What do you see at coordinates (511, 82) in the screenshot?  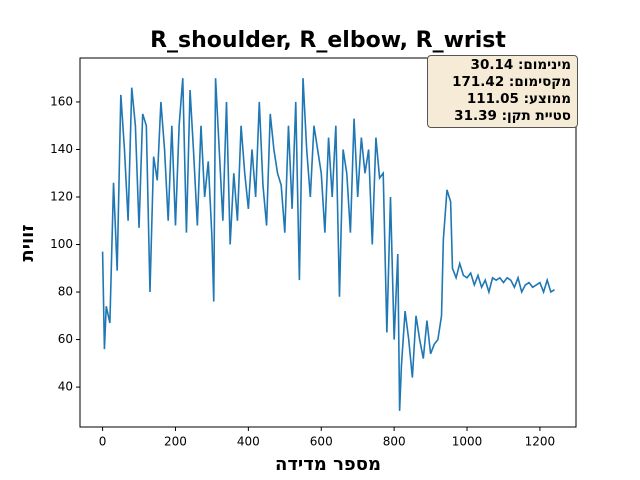 I see `stat-line: מקסימום: 171.42` at bounding box center [511, 82].